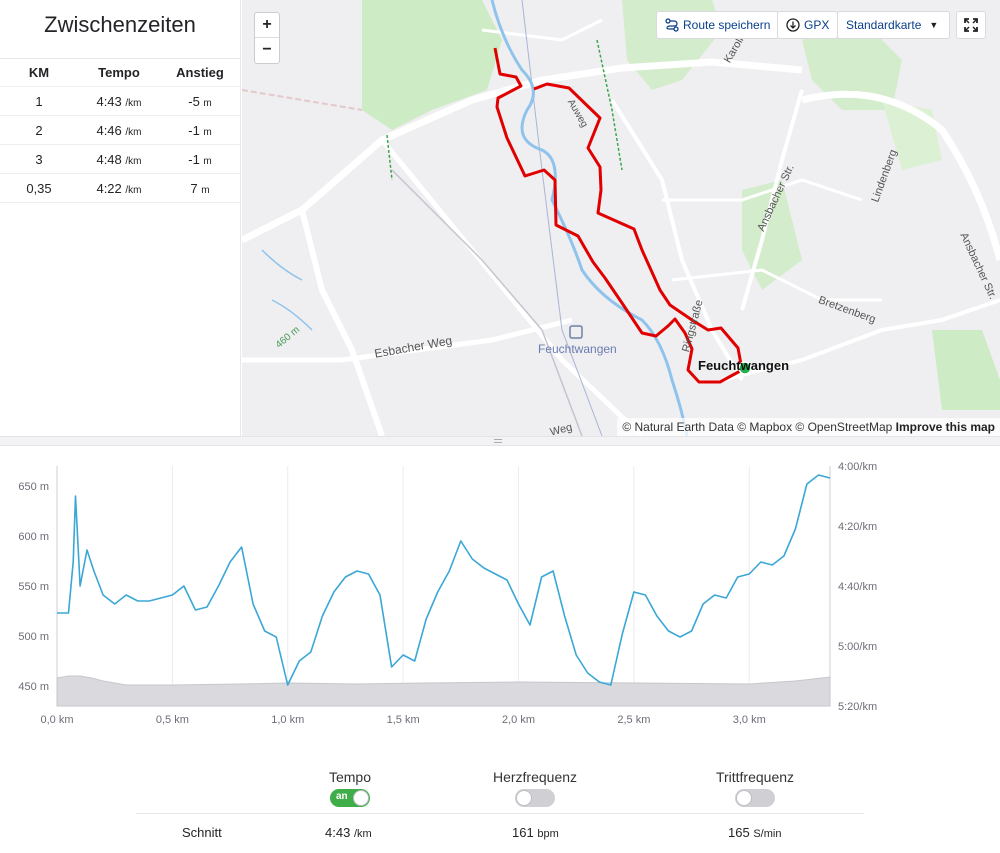 Image resolution: width=1000 pixels, height=853 pixels. What do you see at coordinates (857, 647) in the screenshot?
I see `y-right-tick-label: 5:00/km` at bounding box center [857, 647].